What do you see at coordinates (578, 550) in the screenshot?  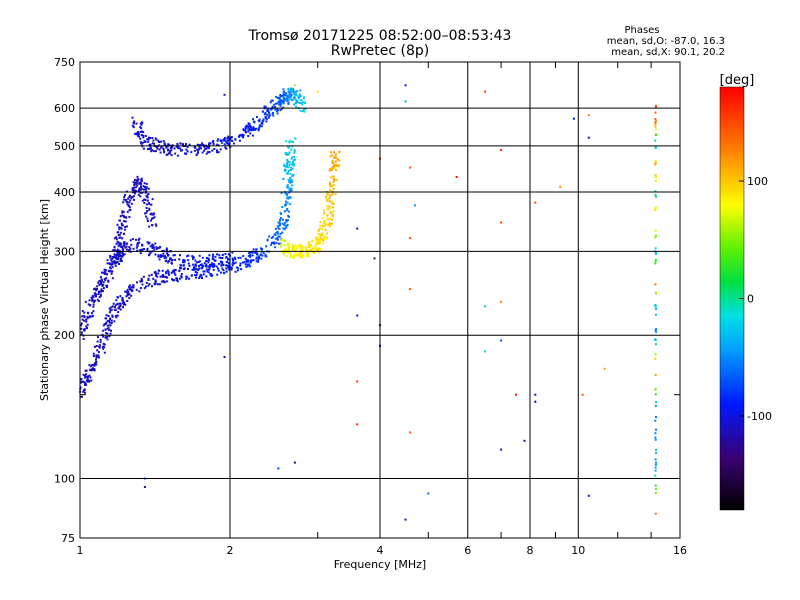 I see `x-tick-label: 10` at bounding box center [578, 550].